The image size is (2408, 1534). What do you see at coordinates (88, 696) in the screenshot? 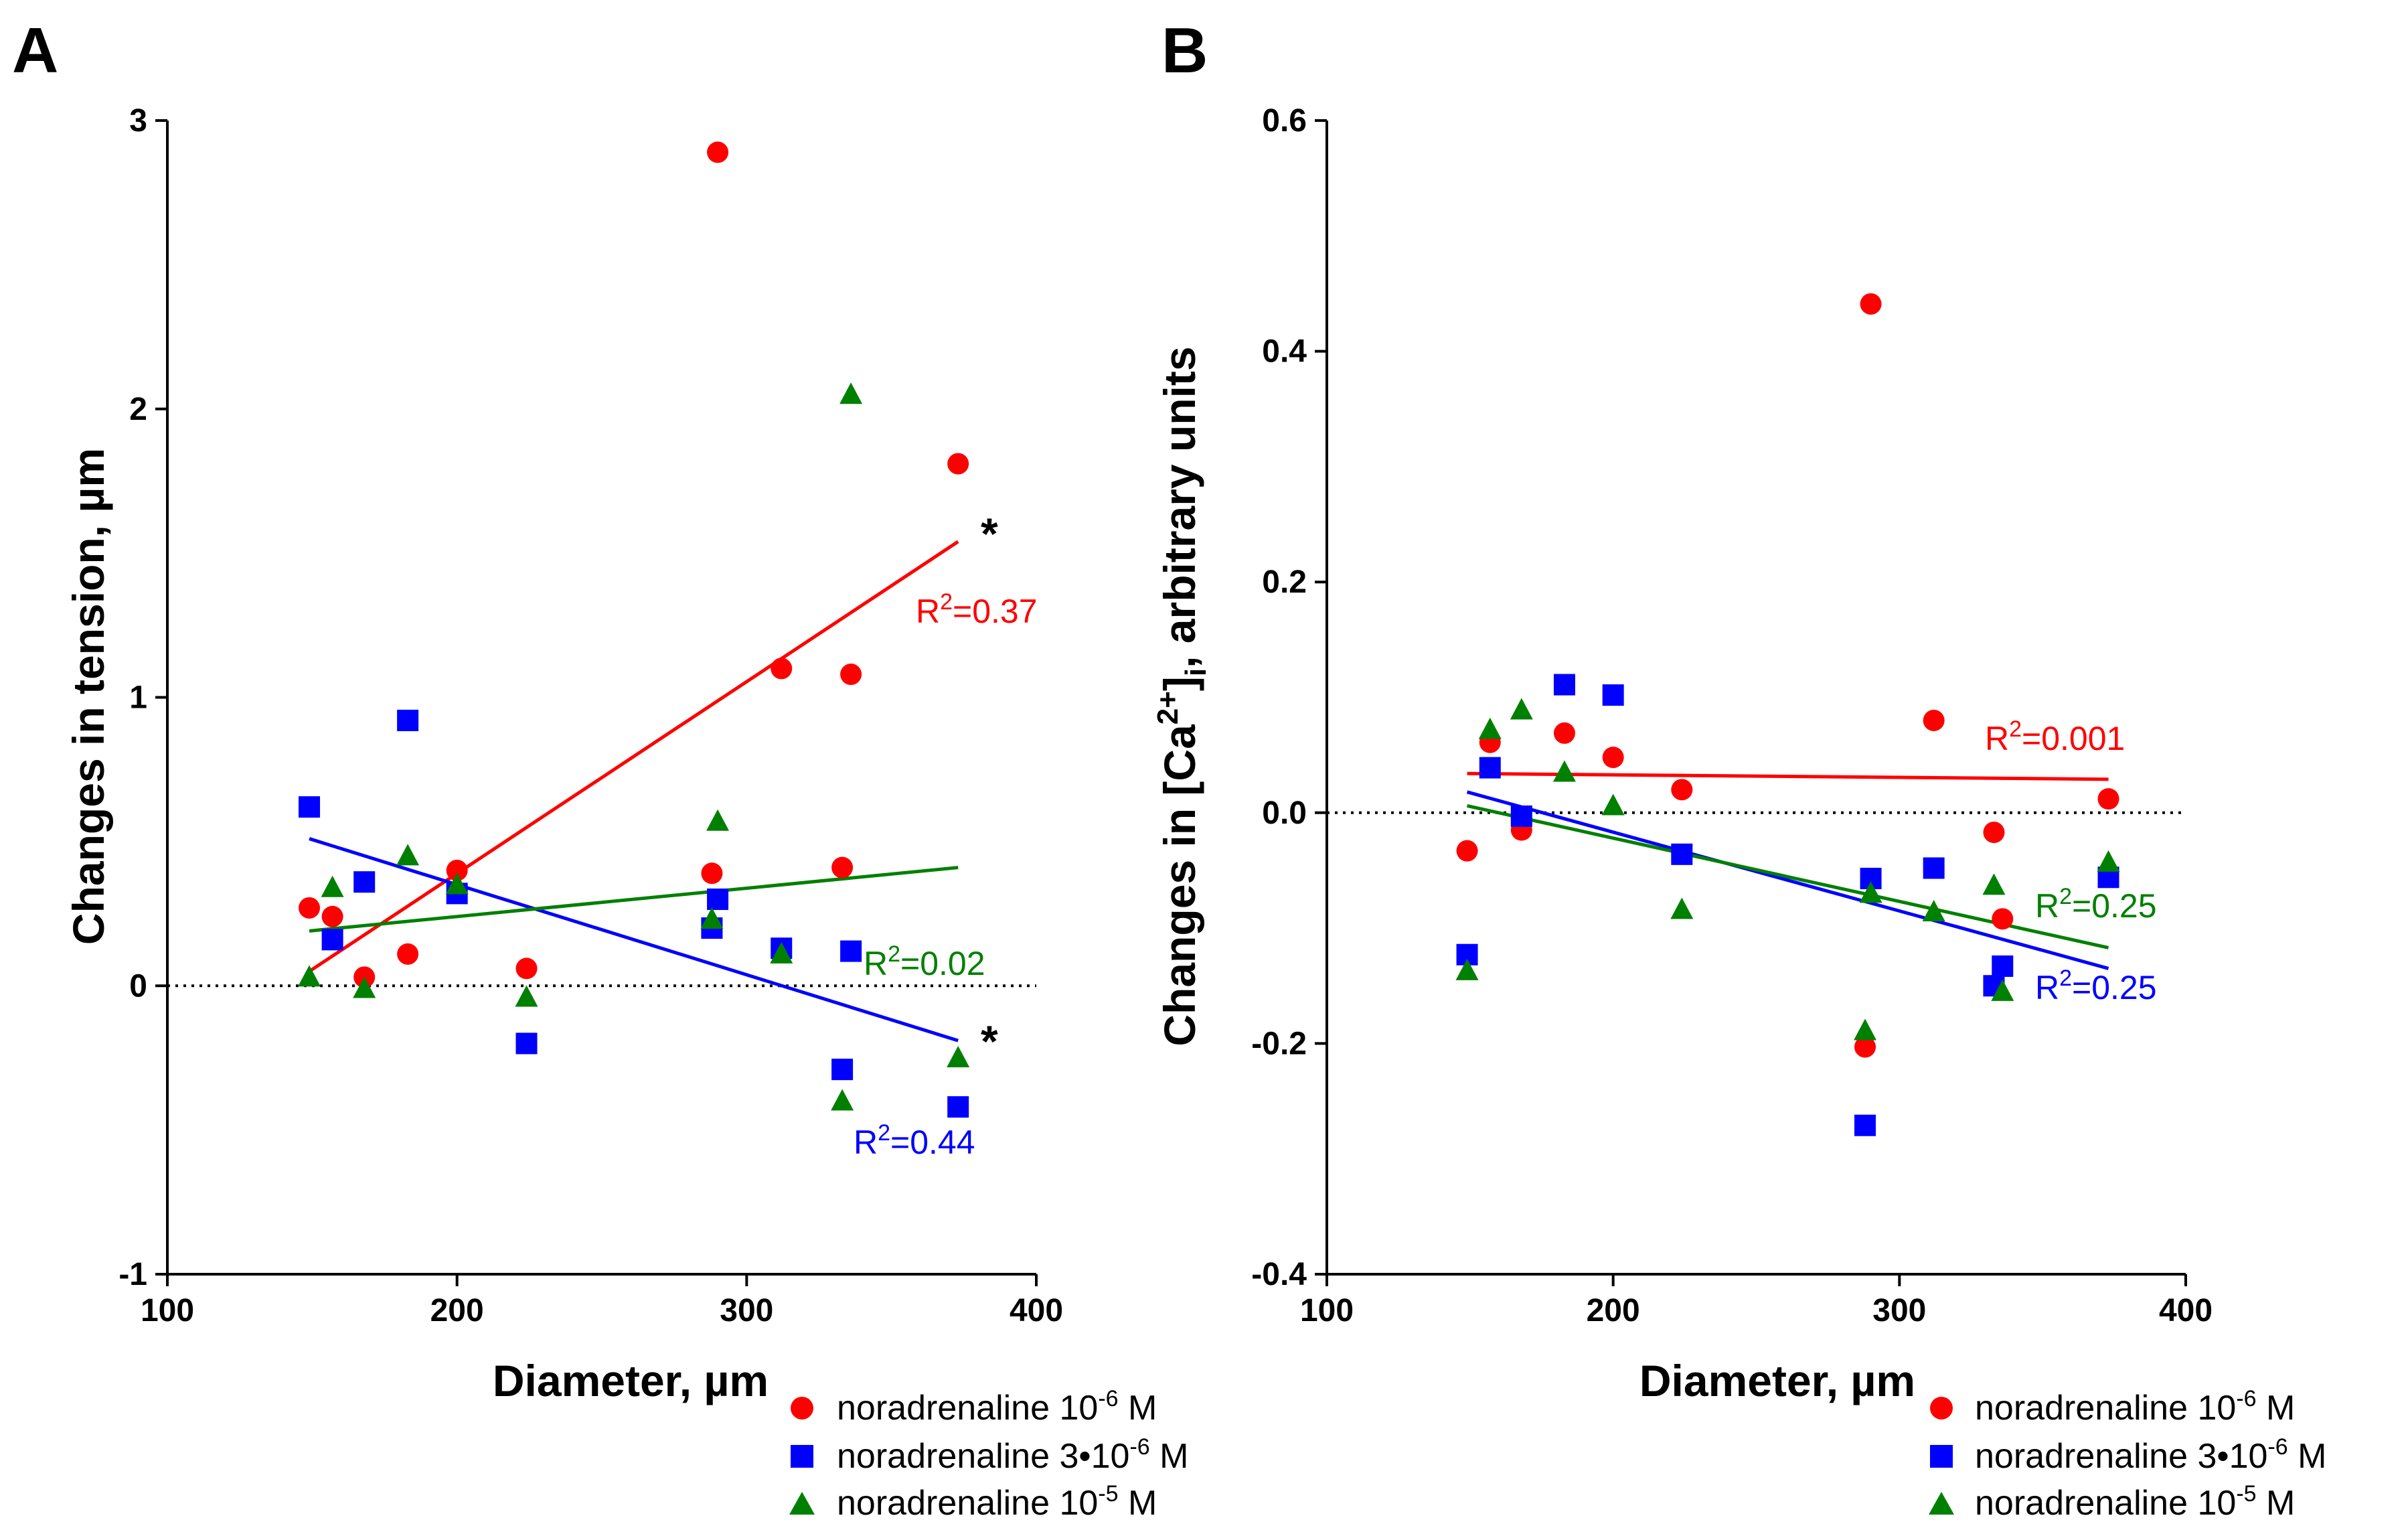
I see `panel-a-y-axis-title: Changes in tension, µm` at bounding box center [88, 696].